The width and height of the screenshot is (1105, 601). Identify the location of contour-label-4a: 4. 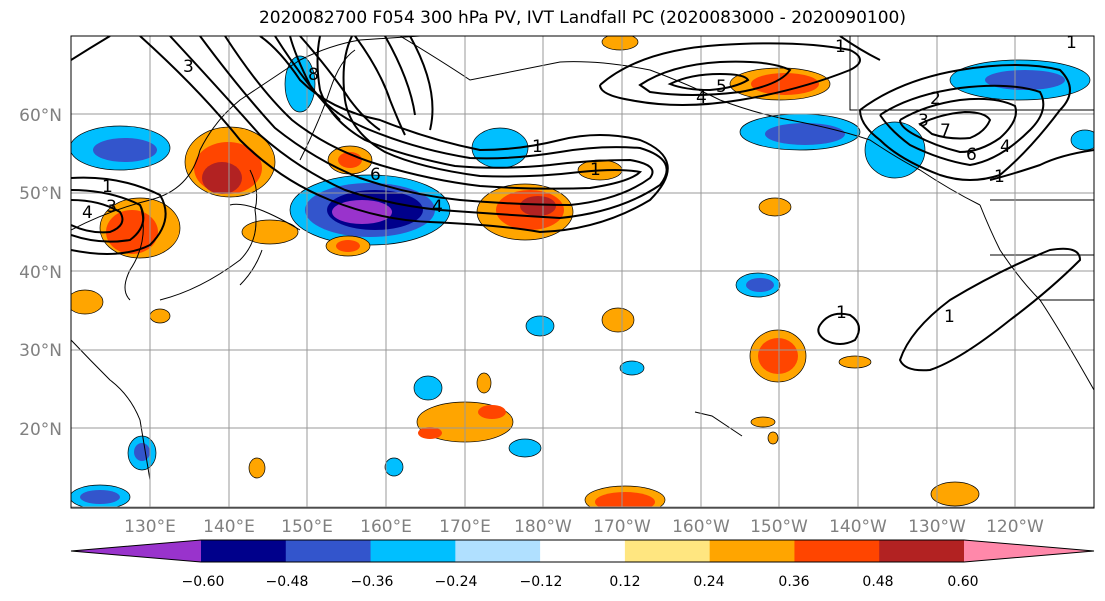
(437, 207).